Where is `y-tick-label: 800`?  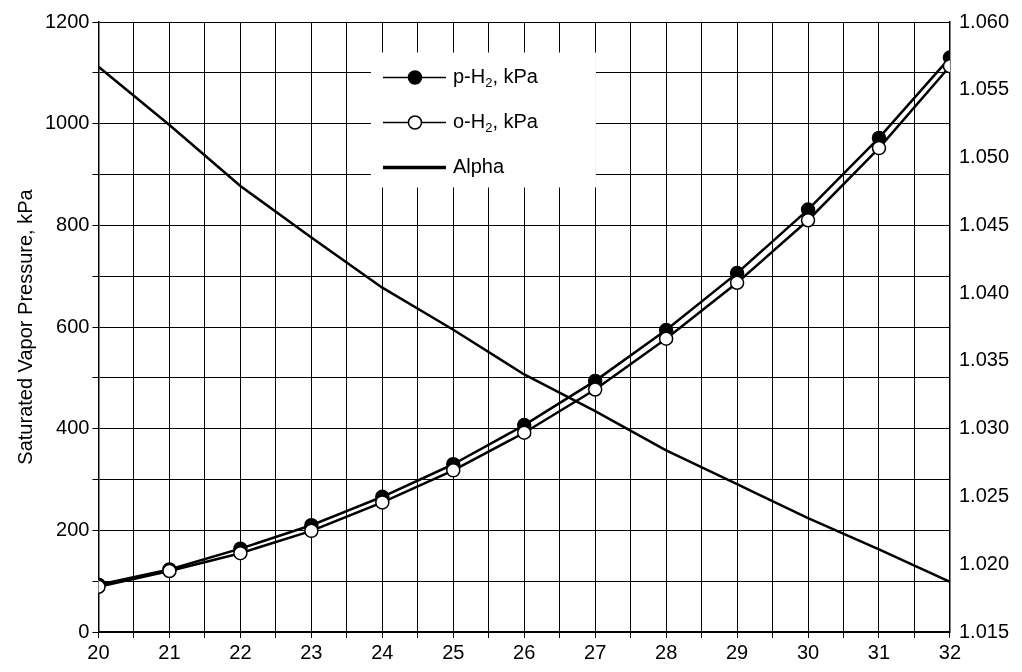 y-tick-label: 800 is located at coordinates (73, 223).